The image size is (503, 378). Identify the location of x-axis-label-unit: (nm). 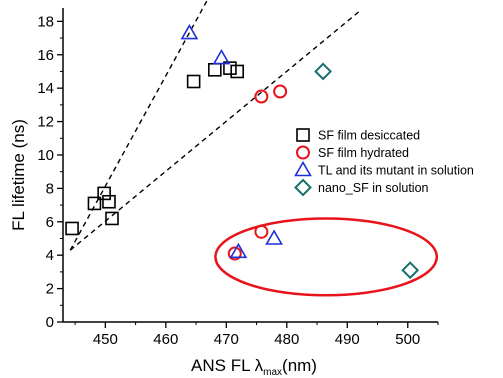
(299, 365).